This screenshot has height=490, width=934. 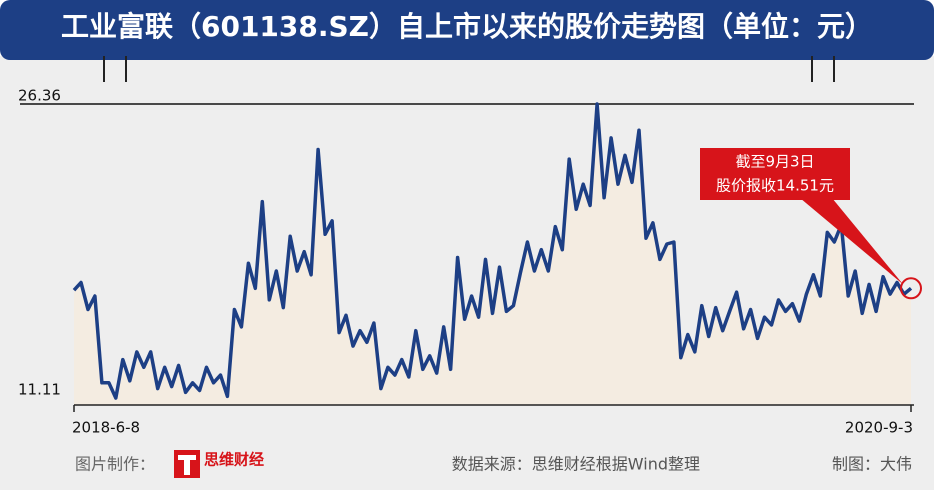 I want to click on y-tick-label: 26.36, so click(x=39, y=96).